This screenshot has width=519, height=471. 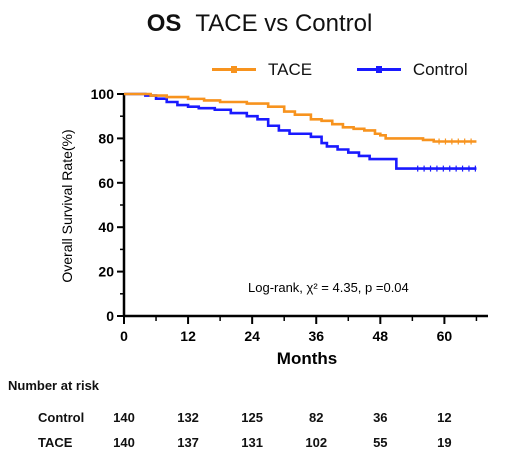 I want to click on legend-item-control: Control, so click(x=412, y=69).